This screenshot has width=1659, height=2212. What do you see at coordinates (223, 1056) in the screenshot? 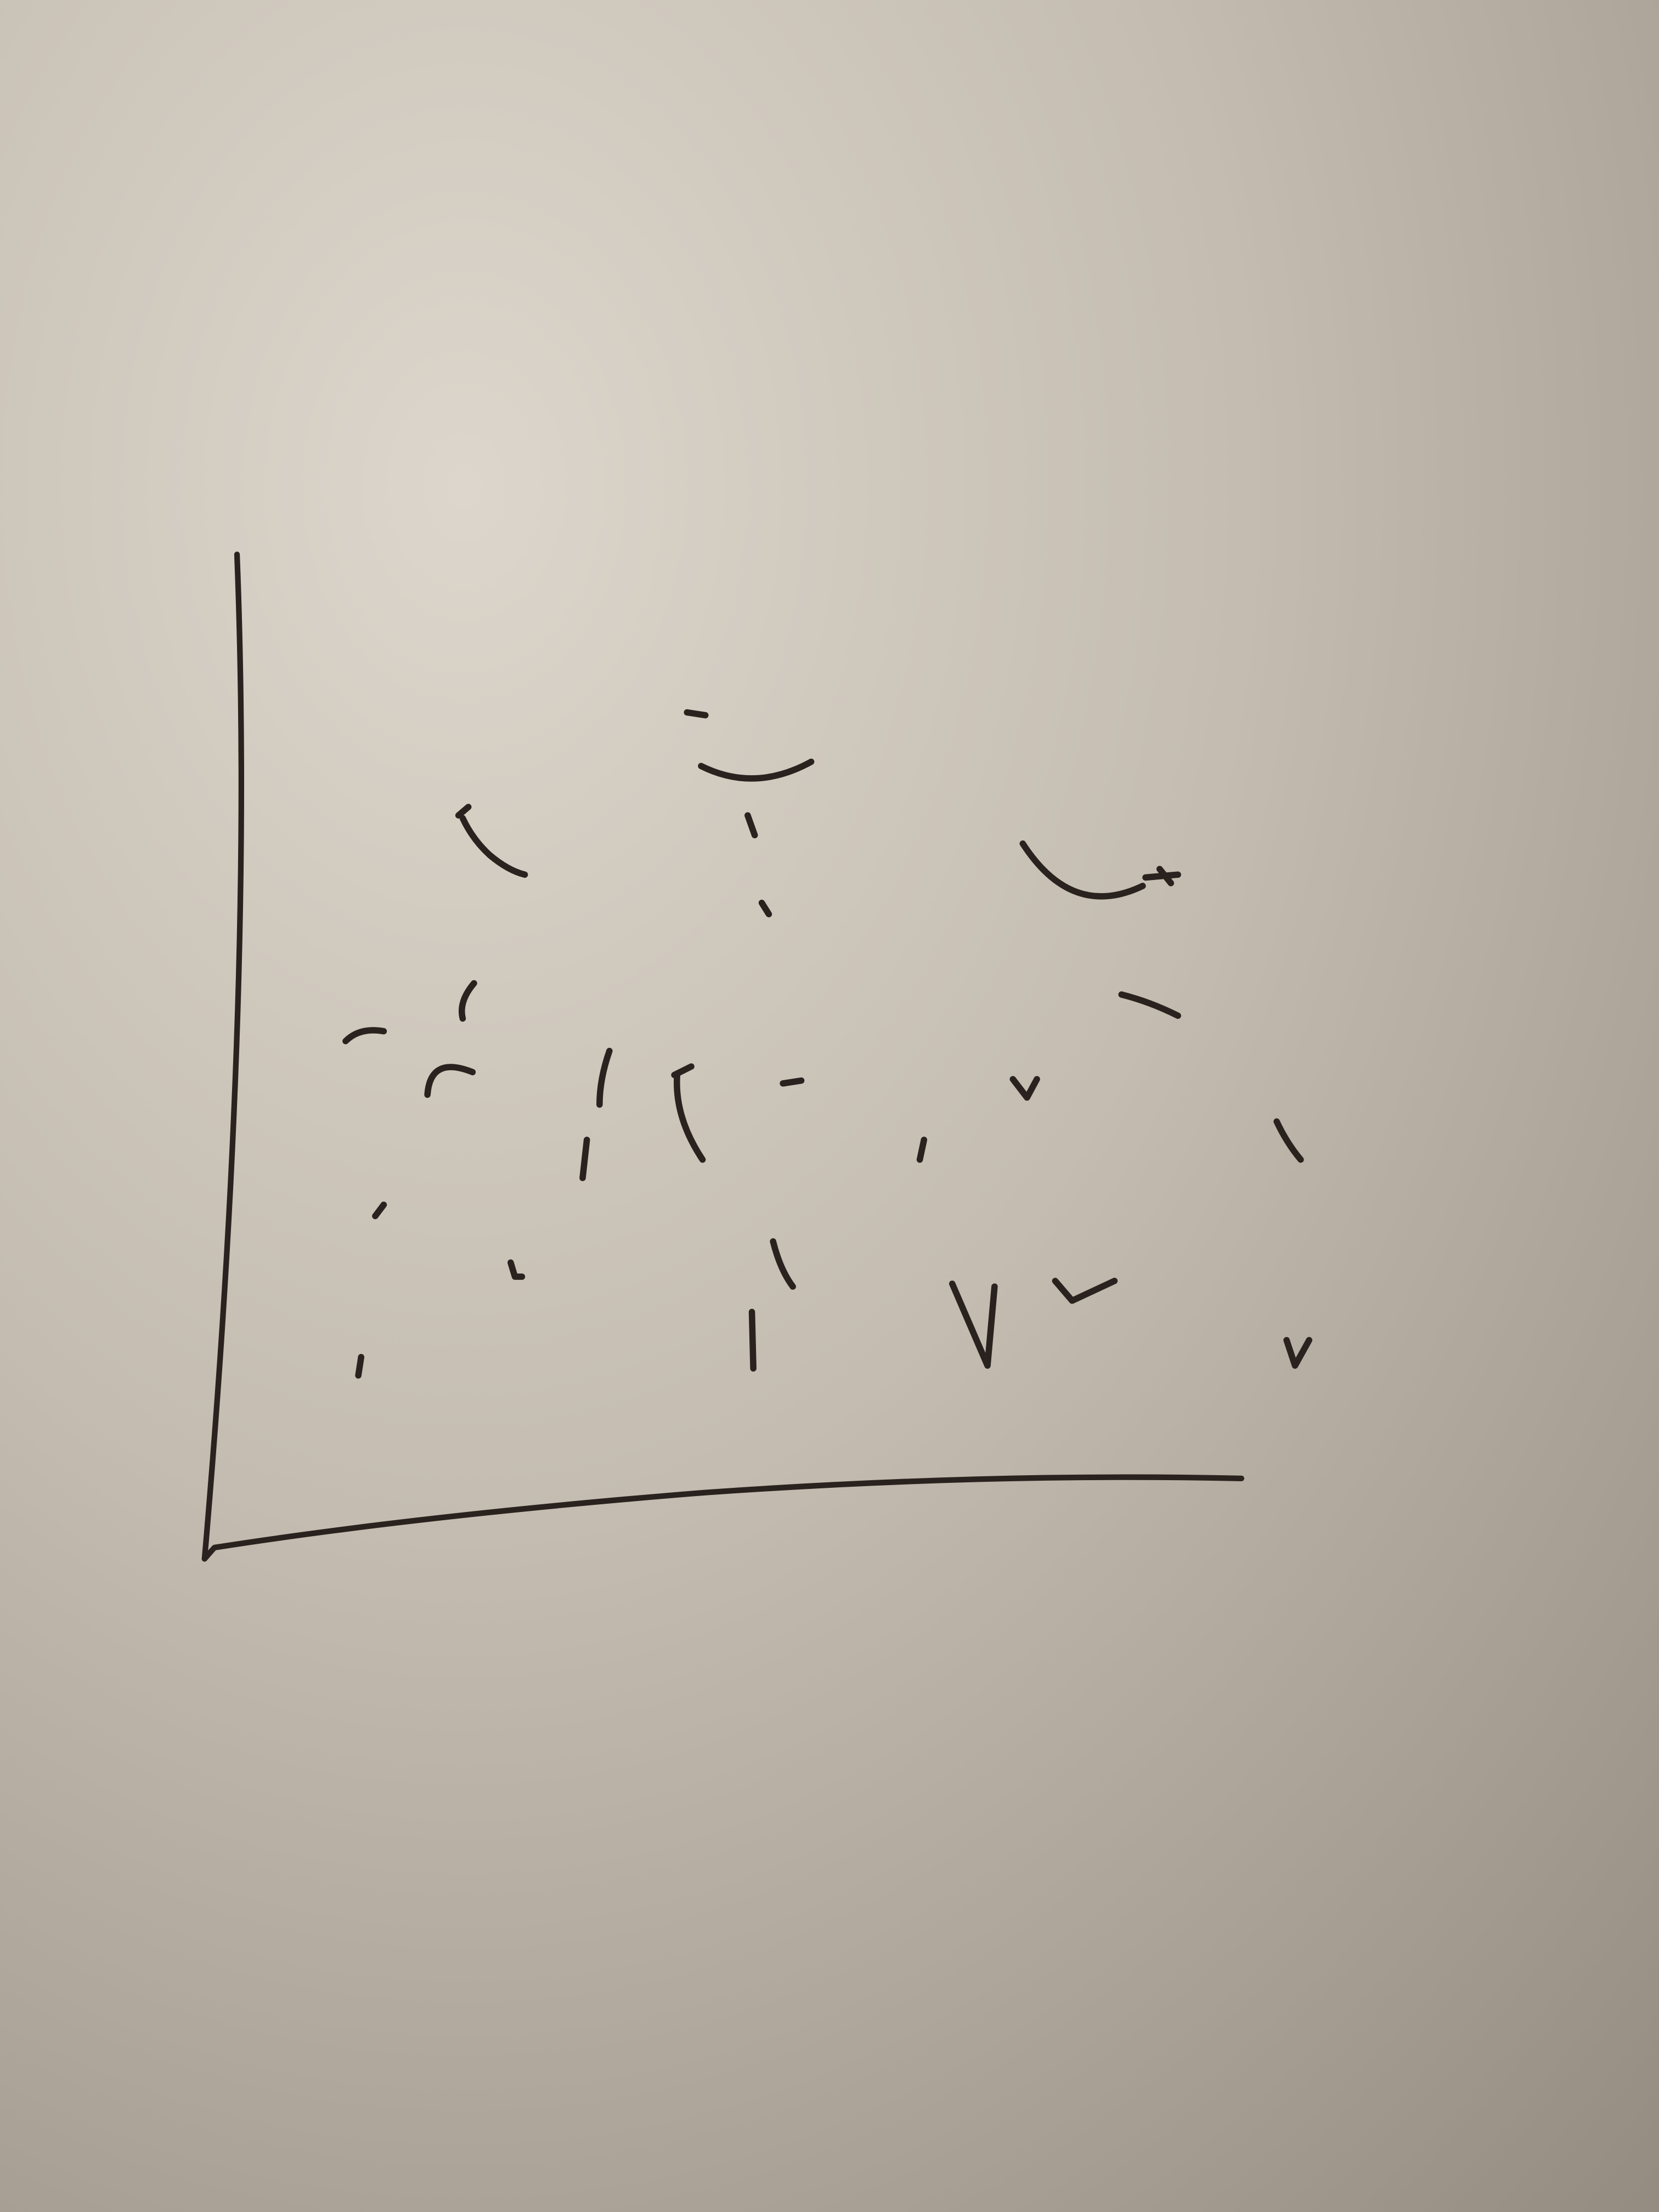
I see `y-axis-line` at bounding box center [223, 1056].